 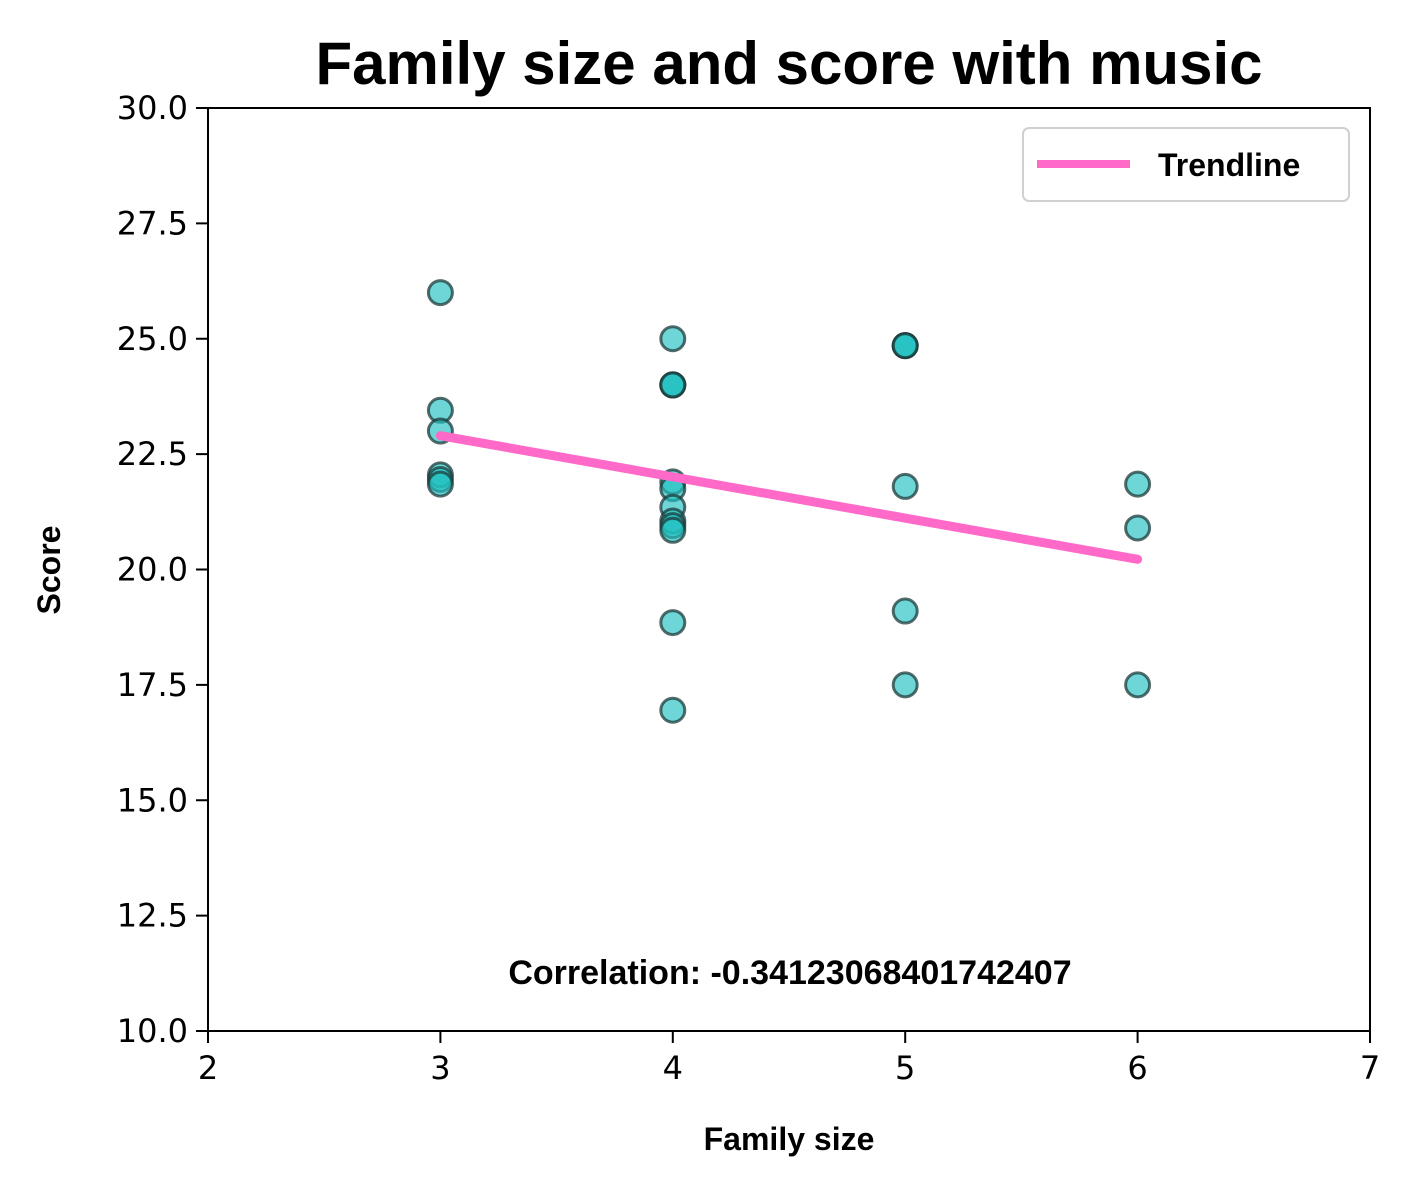 I want to click on y-axis-ticks: 10.0 12.5 15.0 17.5 20.0 22.5 25.0 27.5 30.0, so click(x=162, y=569).